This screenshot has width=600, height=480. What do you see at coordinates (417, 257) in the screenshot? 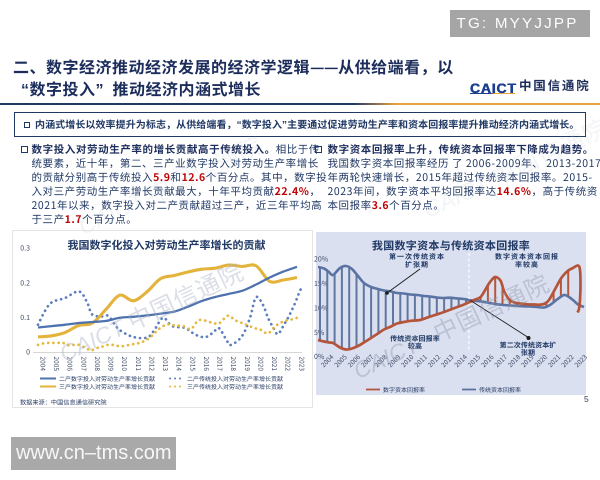
I see `svg-text: 第一次传统资本` at bounding box center [417, 257].